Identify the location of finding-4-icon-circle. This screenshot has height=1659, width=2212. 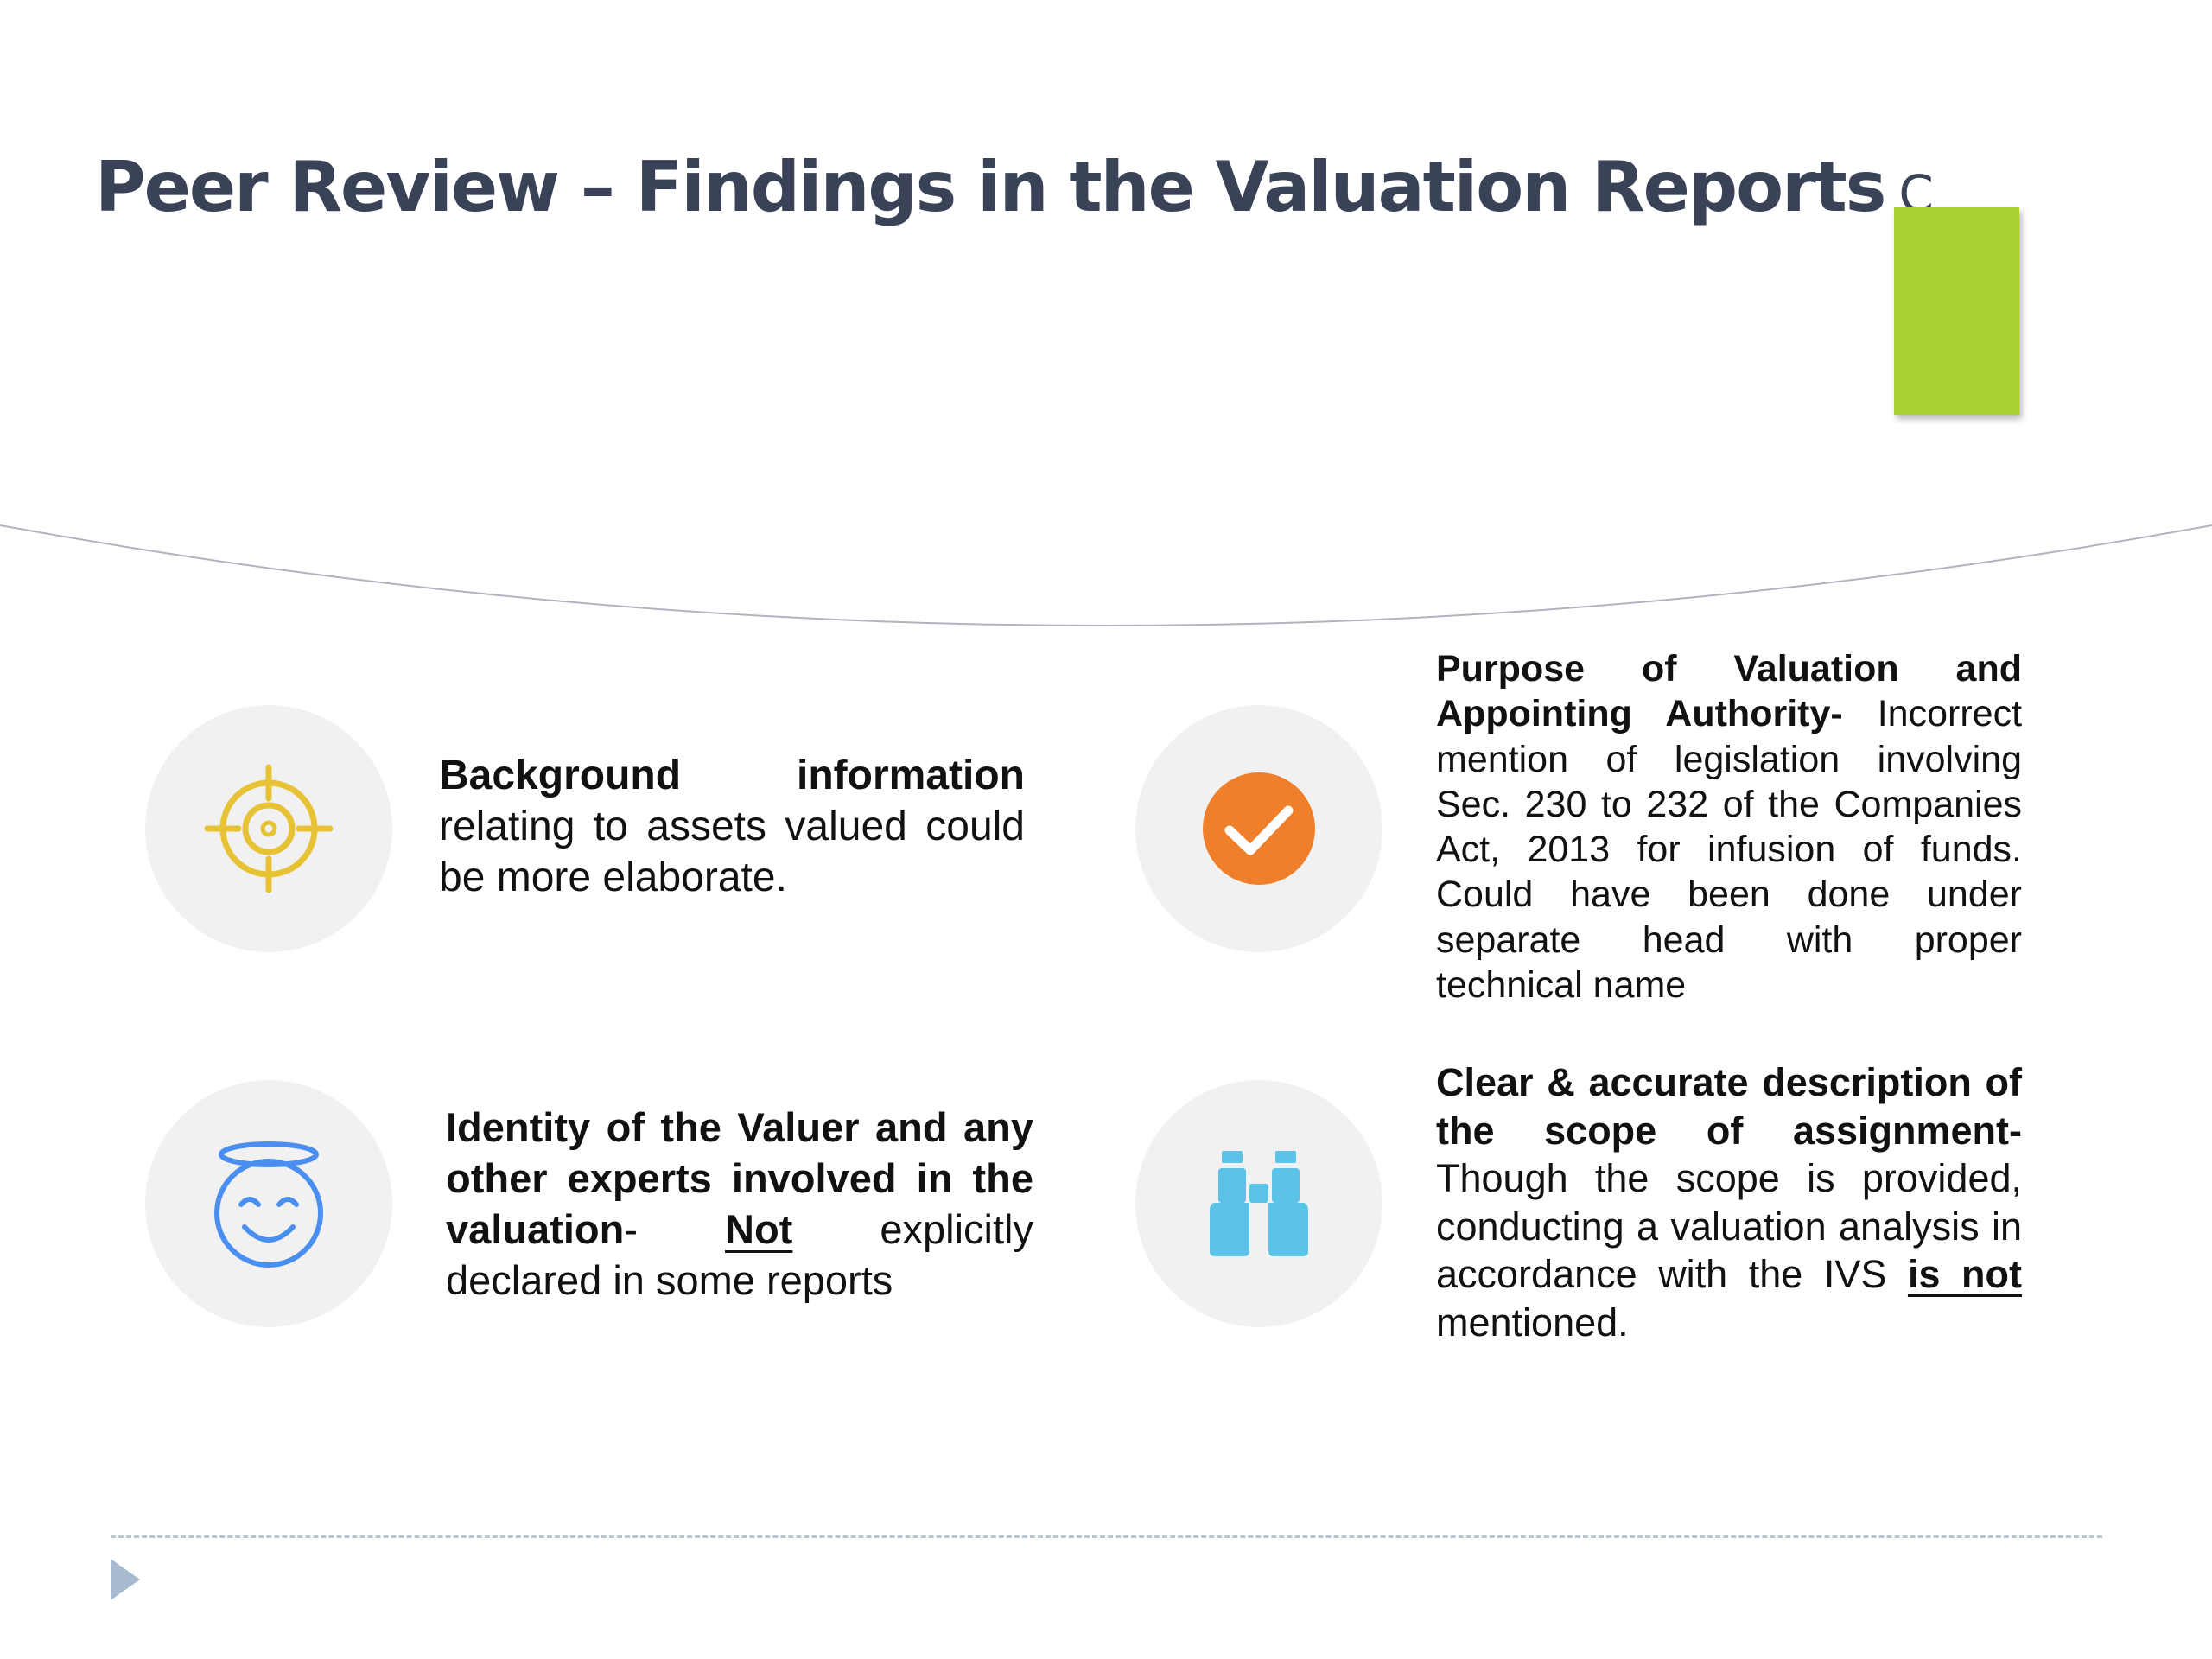
(1258, 1203).